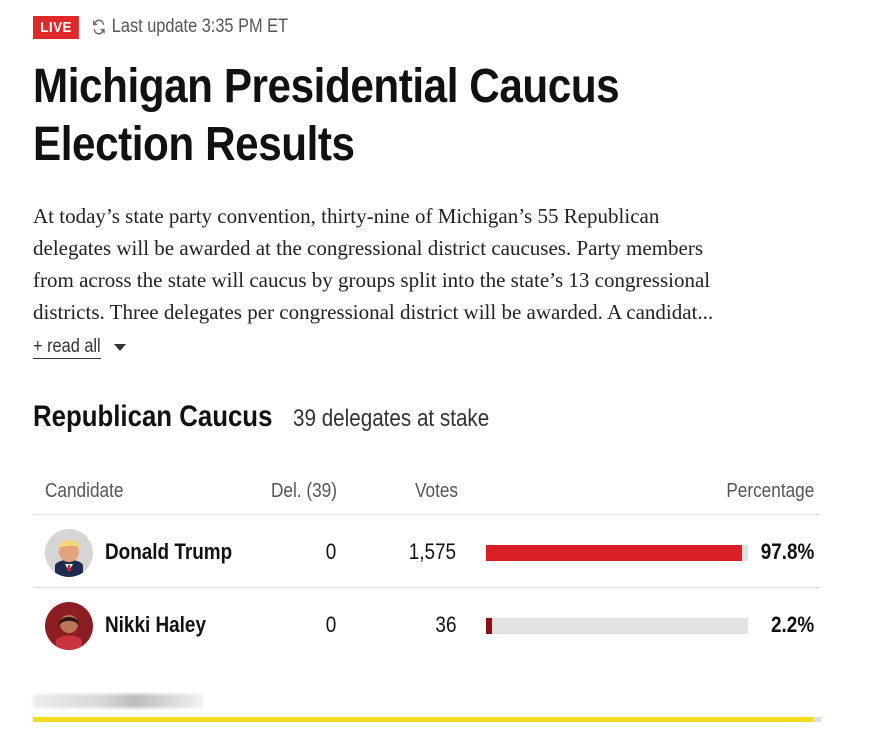 Image resolution: width=874 pixels, height=732 pixels. Describe the element at coordinates (153, 416) in the screenshot. I see `section-title: Republican Caucus` at that location.